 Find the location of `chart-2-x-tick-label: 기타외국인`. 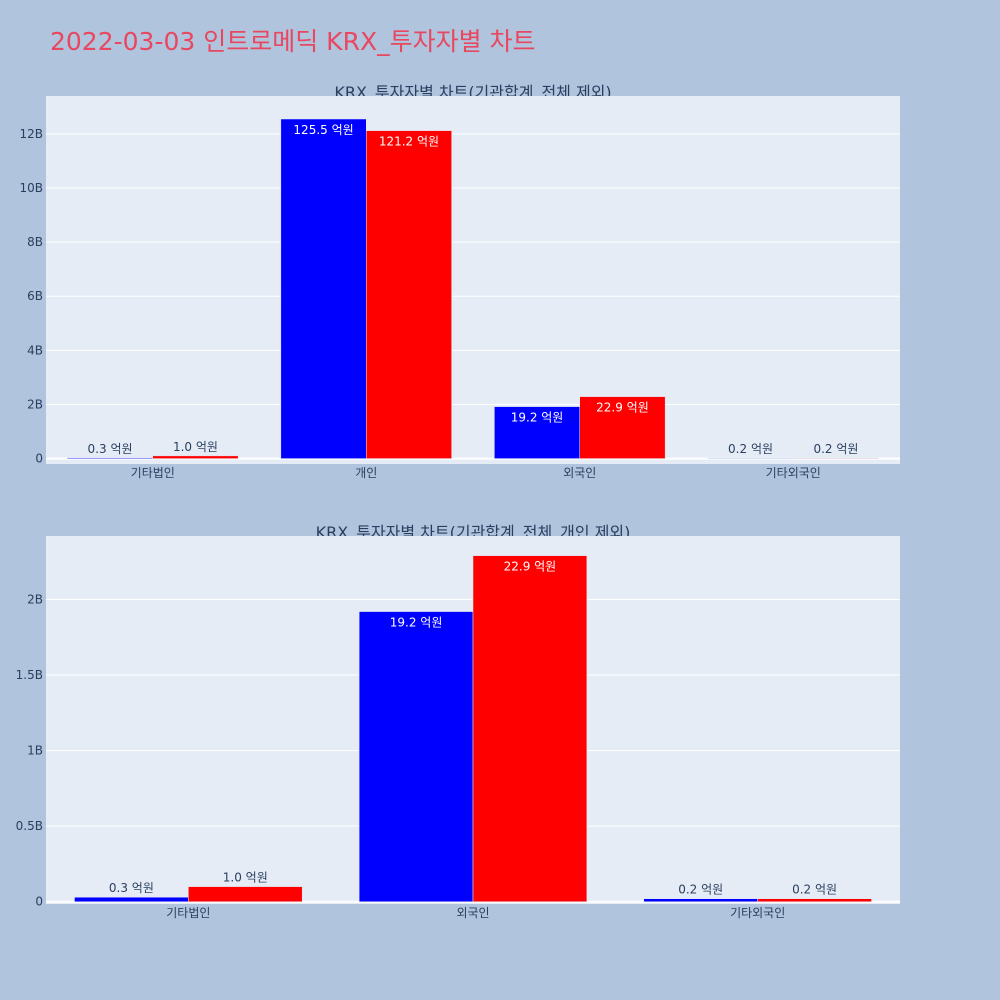

chart-2-x-tick-label: 기타외국인 is located at coordinates (757, 913).